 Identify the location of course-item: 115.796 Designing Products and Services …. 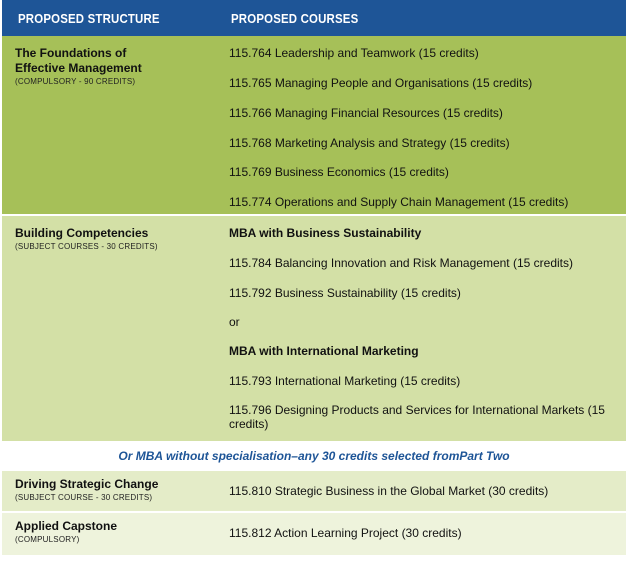
(417, 417).